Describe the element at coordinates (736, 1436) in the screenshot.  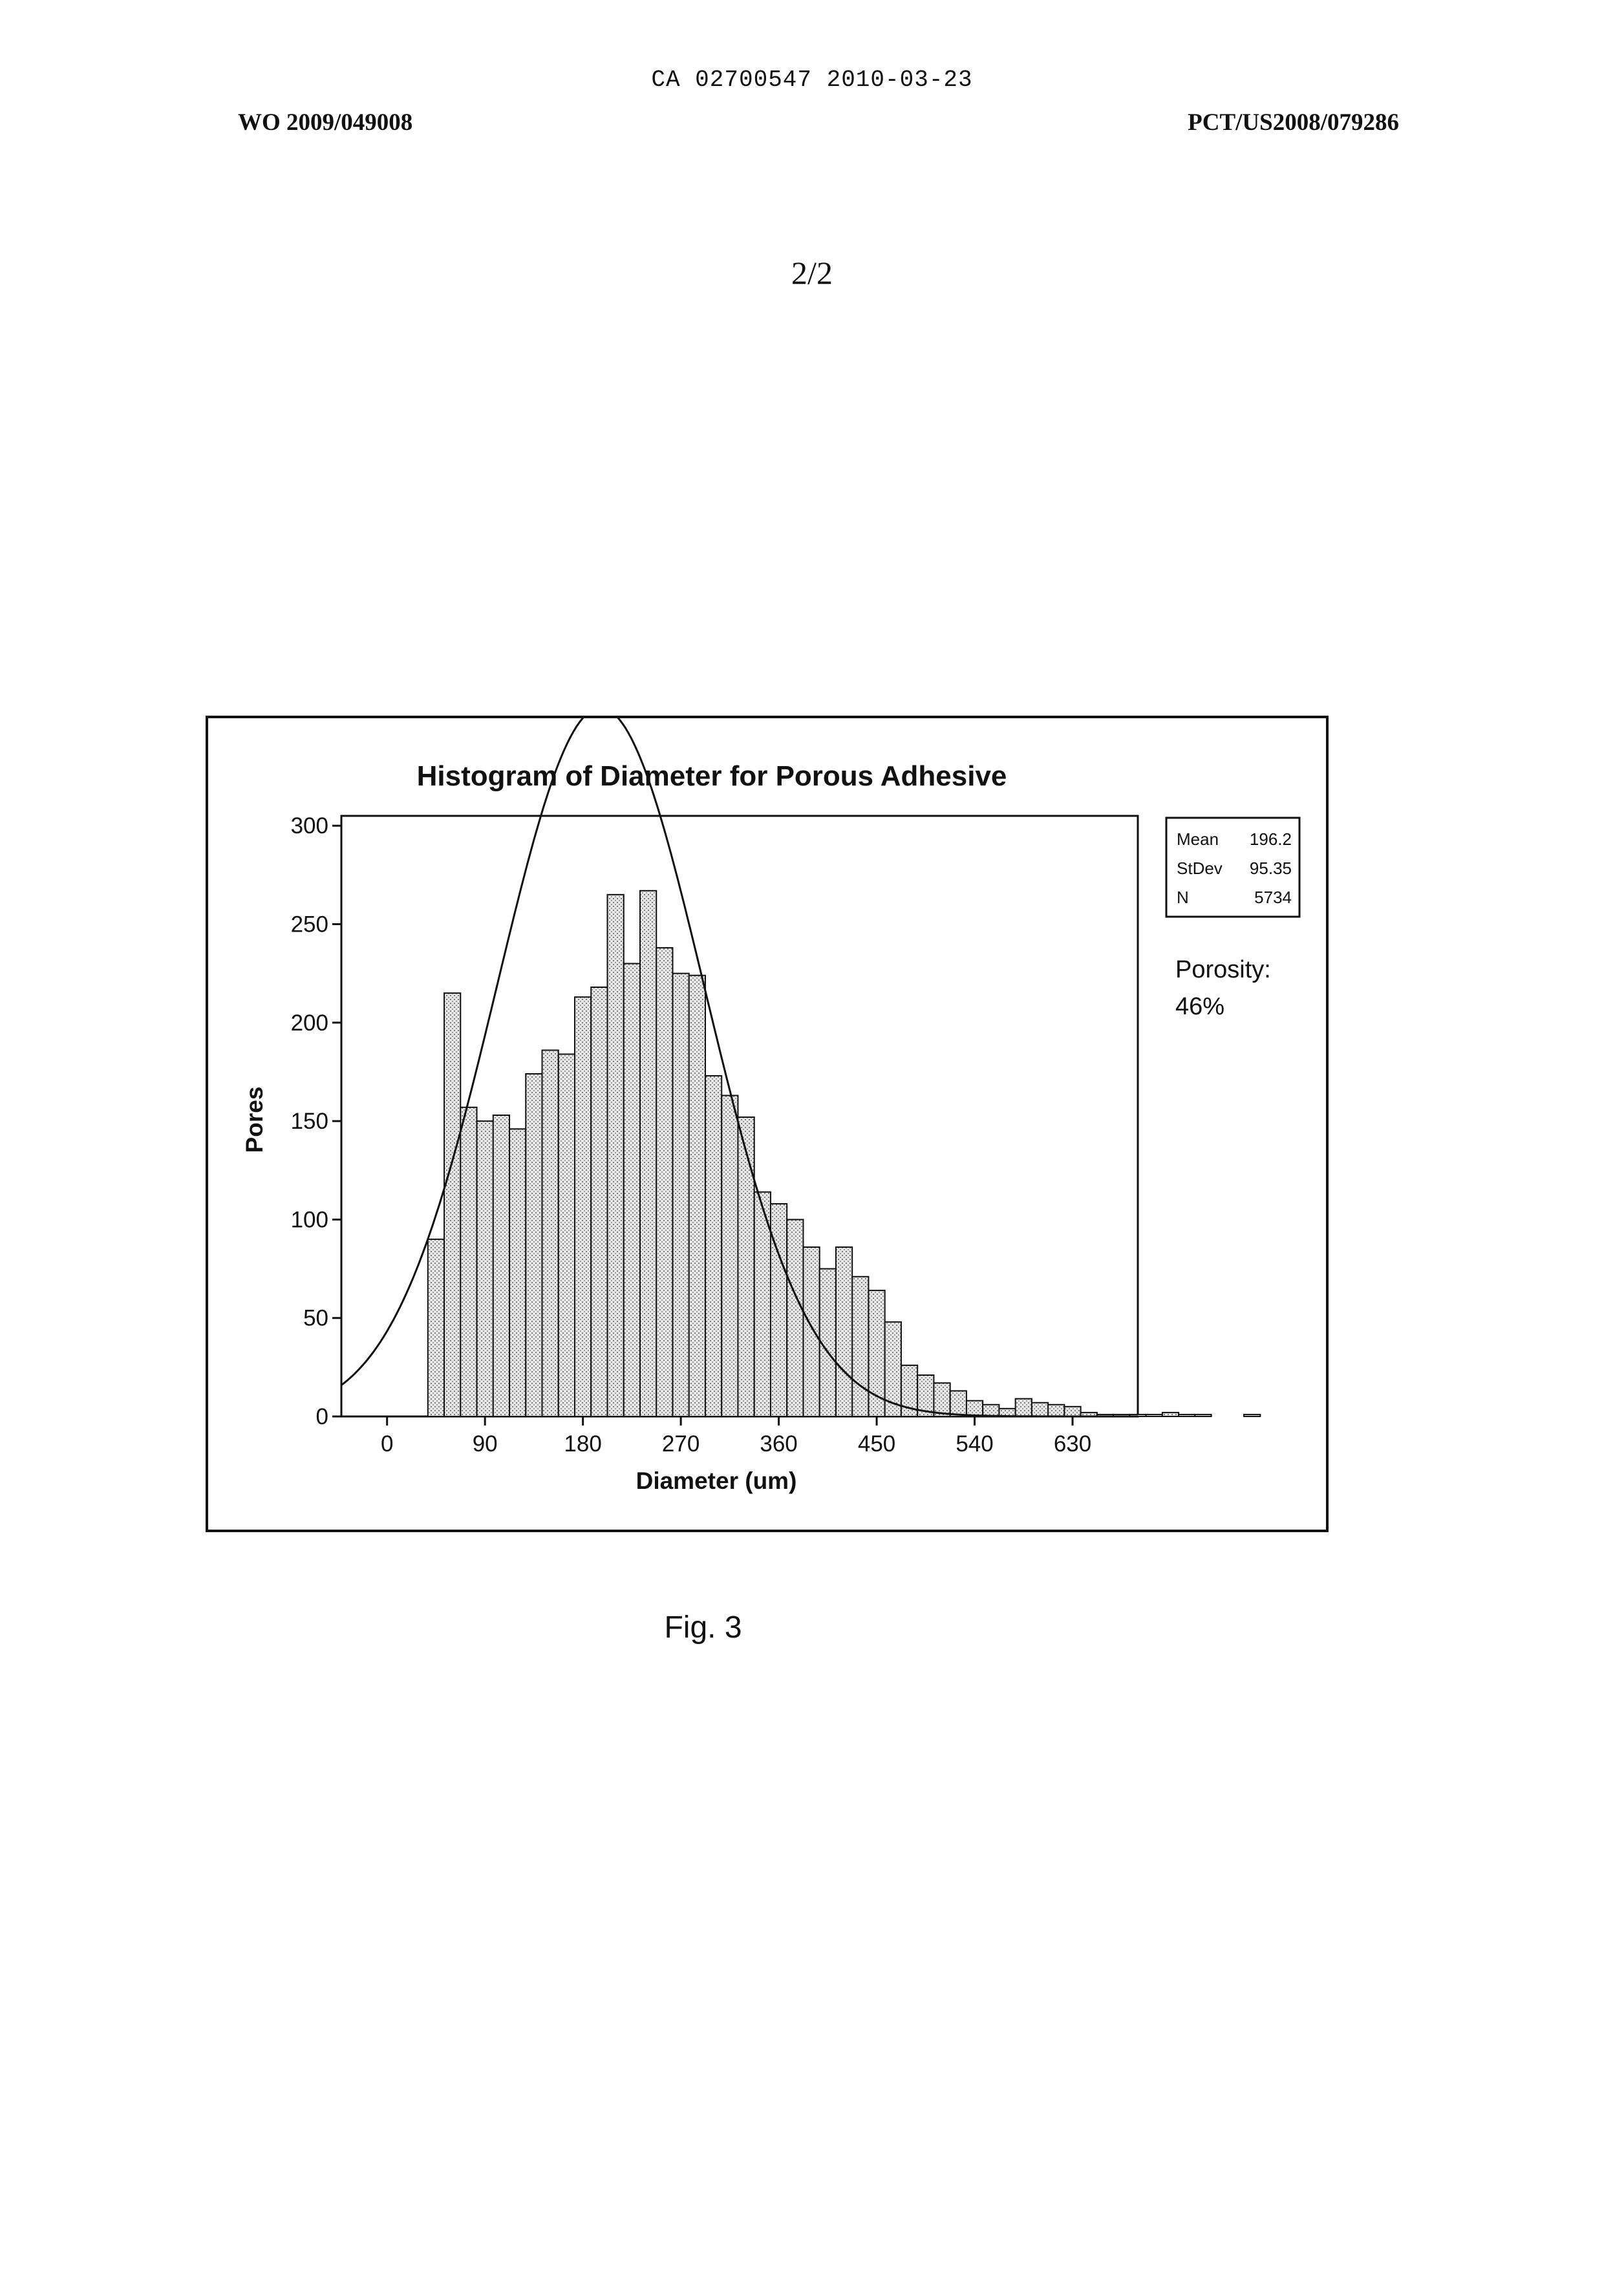
I see `x-axis: 0 90 180 270 360 450 540 630` at that location.